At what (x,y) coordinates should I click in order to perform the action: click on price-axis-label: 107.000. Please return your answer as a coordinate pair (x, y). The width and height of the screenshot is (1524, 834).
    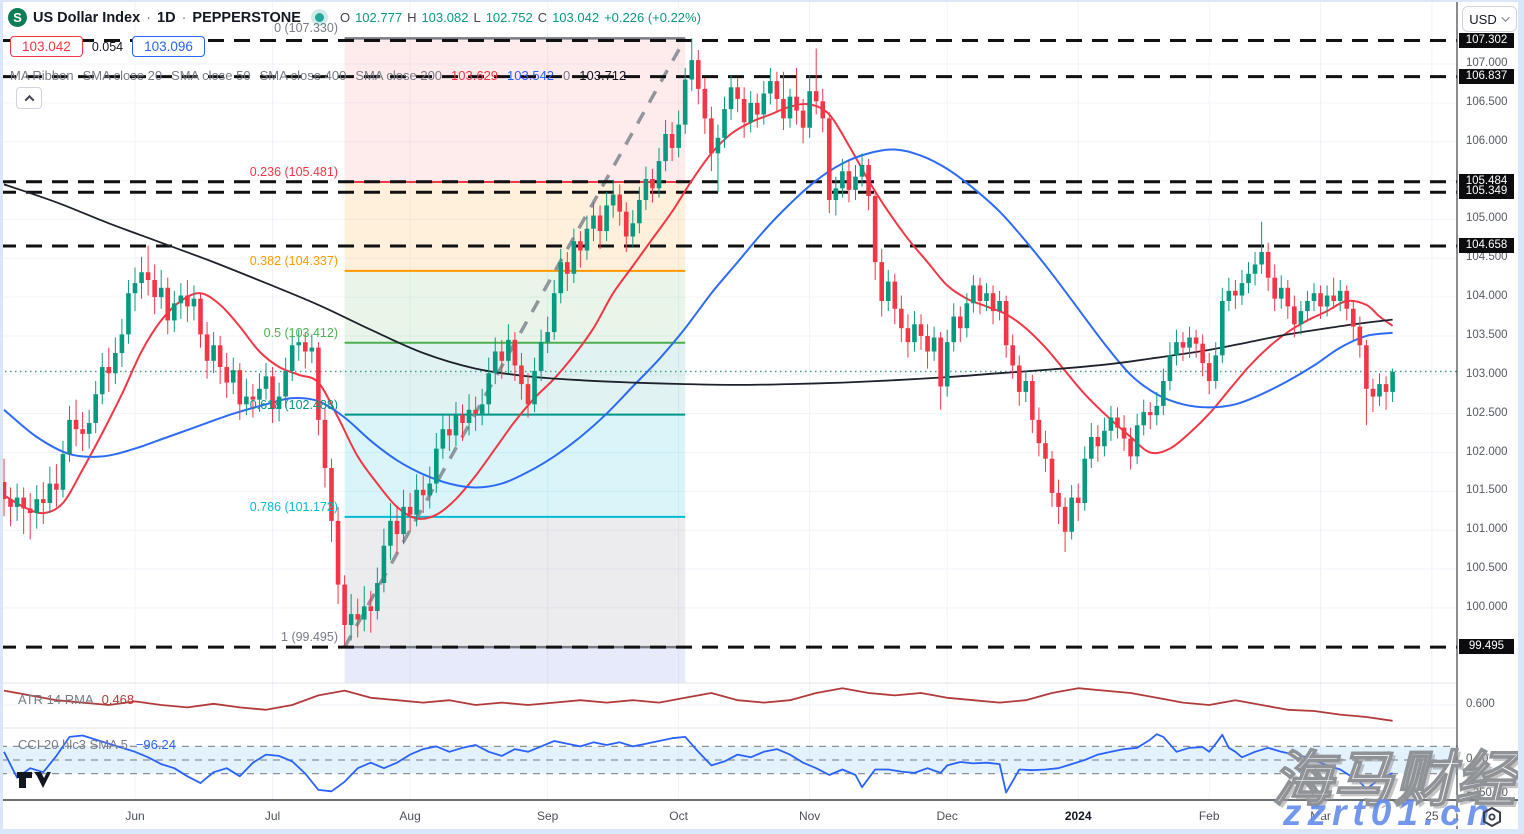
    Looking at the image, I should click on (1487, 63).